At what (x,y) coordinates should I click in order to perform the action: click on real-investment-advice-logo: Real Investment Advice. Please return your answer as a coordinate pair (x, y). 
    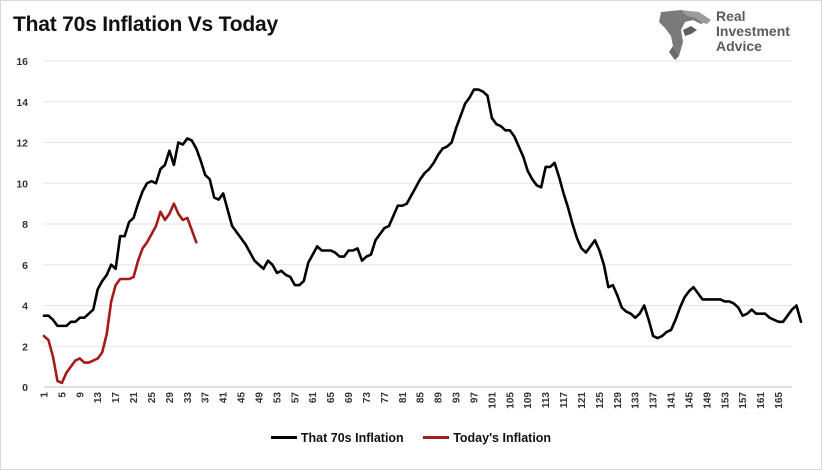
    Looking at the image, I should click on (735, 34).